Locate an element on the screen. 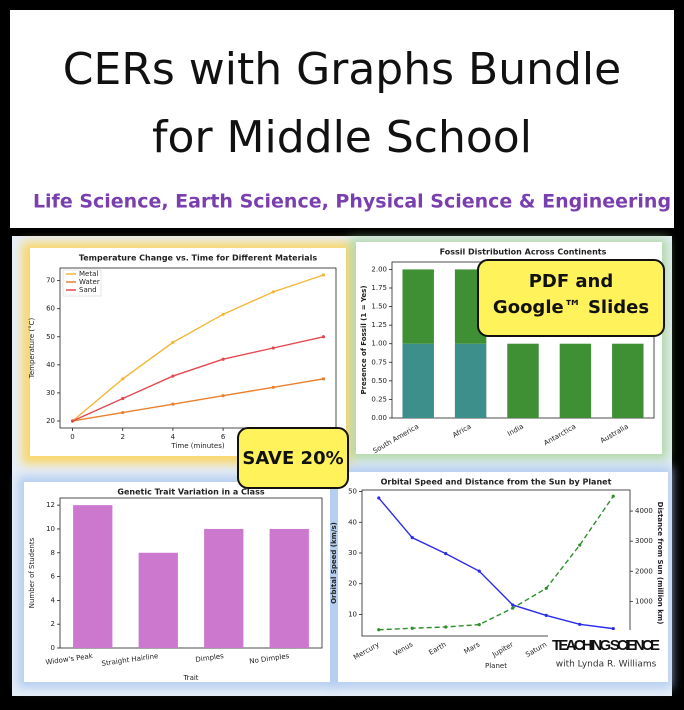  chart-title: Genetic Trait Variation in a Class is located at coordinates (190, 492).